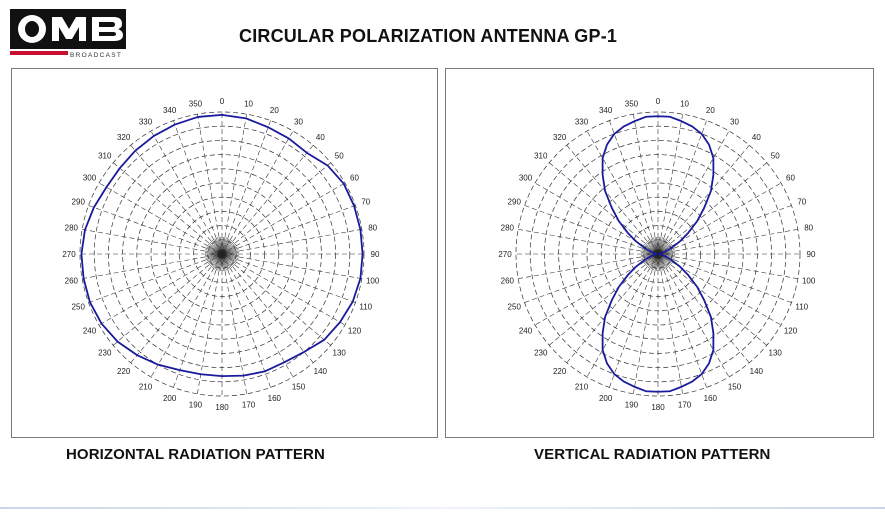  Describe the element at coordinates (428, 36) in the screenshot. I see `page-title: CIRCULAR POLARIZATION ANTENNA GP-1` at that location.